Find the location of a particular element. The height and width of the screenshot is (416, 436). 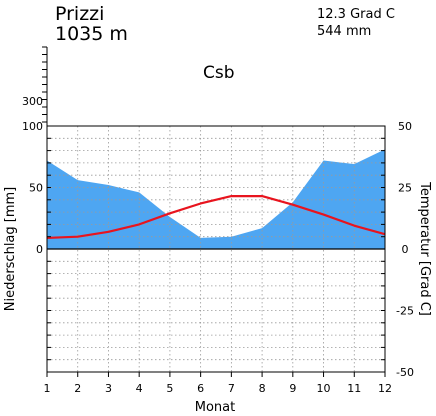

x-tick-label: 7 is located at coordinates (231, 388).